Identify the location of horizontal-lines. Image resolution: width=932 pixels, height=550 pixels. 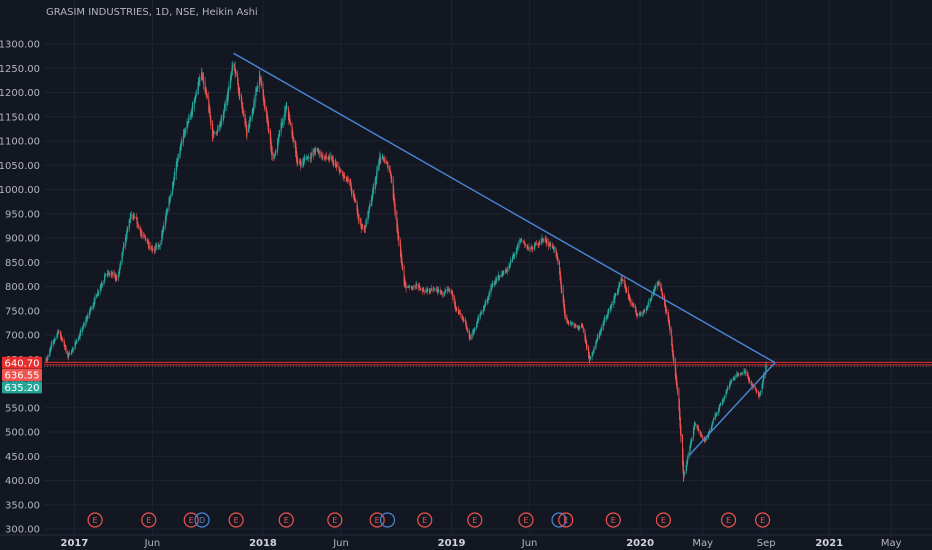
(488, 364).